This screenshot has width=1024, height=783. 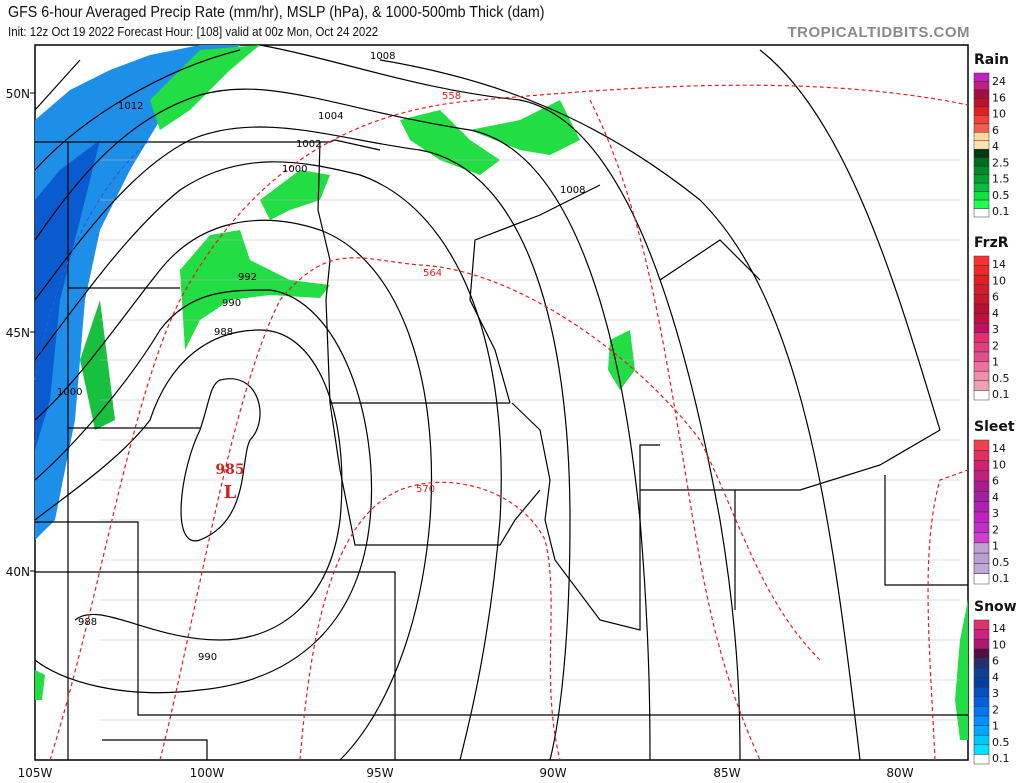 I want to click on lon-label: 90W, so click(x=552, y=773).